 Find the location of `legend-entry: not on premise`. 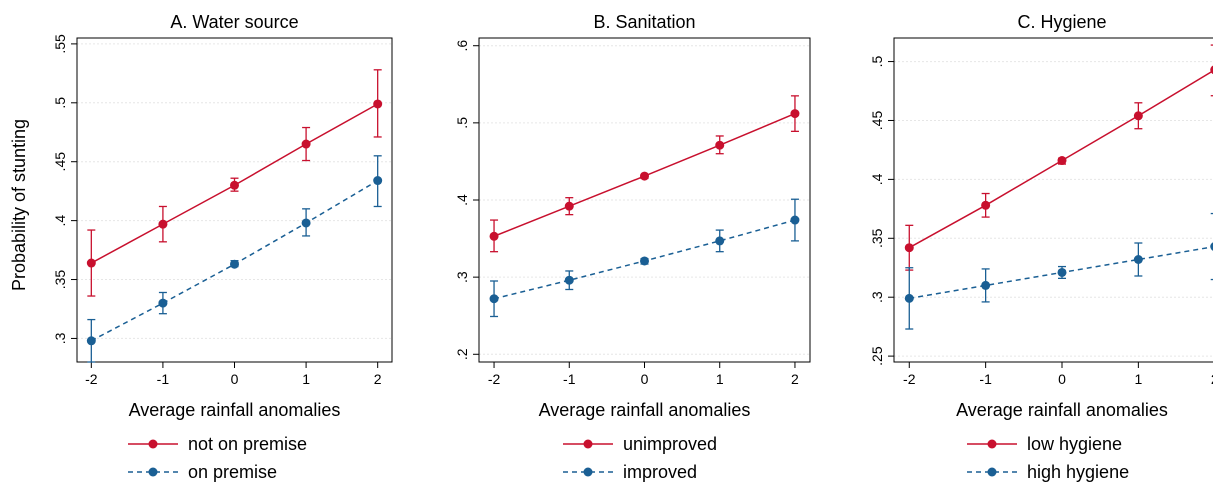

legend-entry: not on premise is located at coordinates (217, 444).